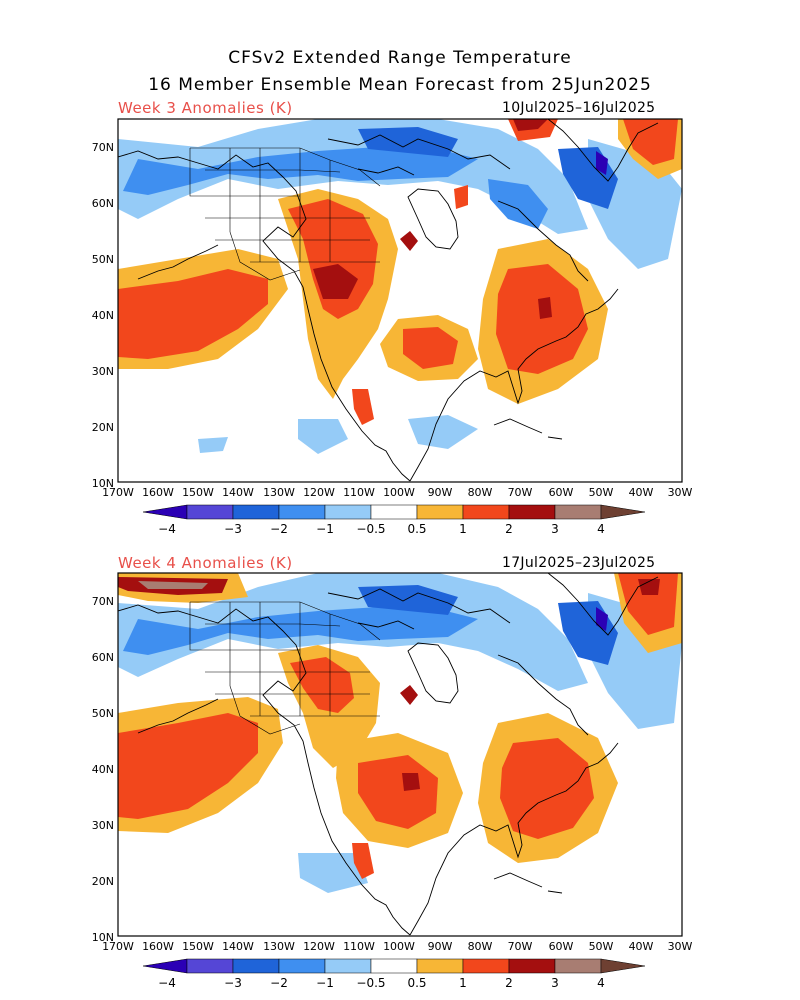 Image resolution: width=800 pixels, height=1000 pixels. I want to click on week3-colorbar: −4 −3 −2 −1 −0.5 0.5 1 2 3 4, so click(394, 520).